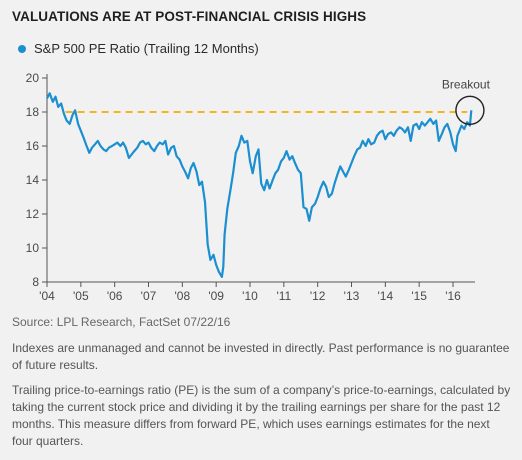  I want to click on legend-dot-icon, so click(22, 48).